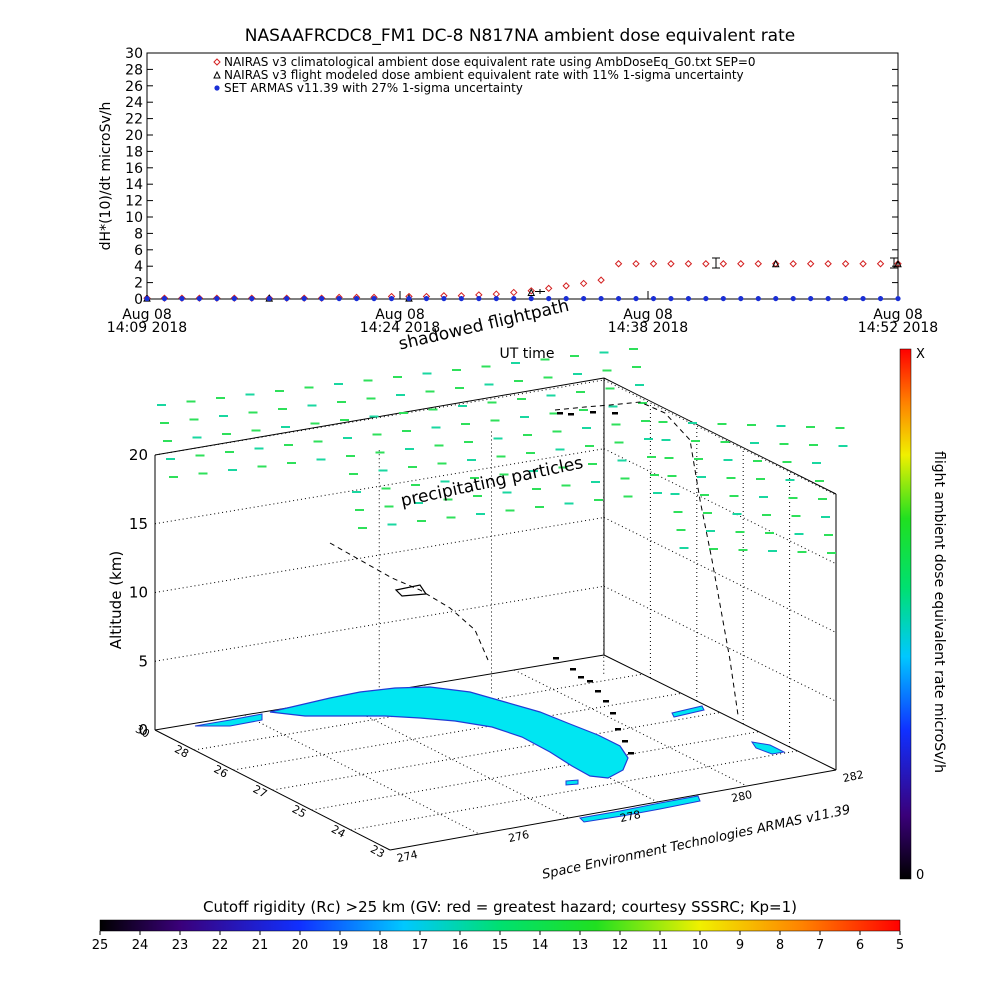 The image size is (1000, 1000). I want to click on altitude-tick-label: 0, so click(143, 730).